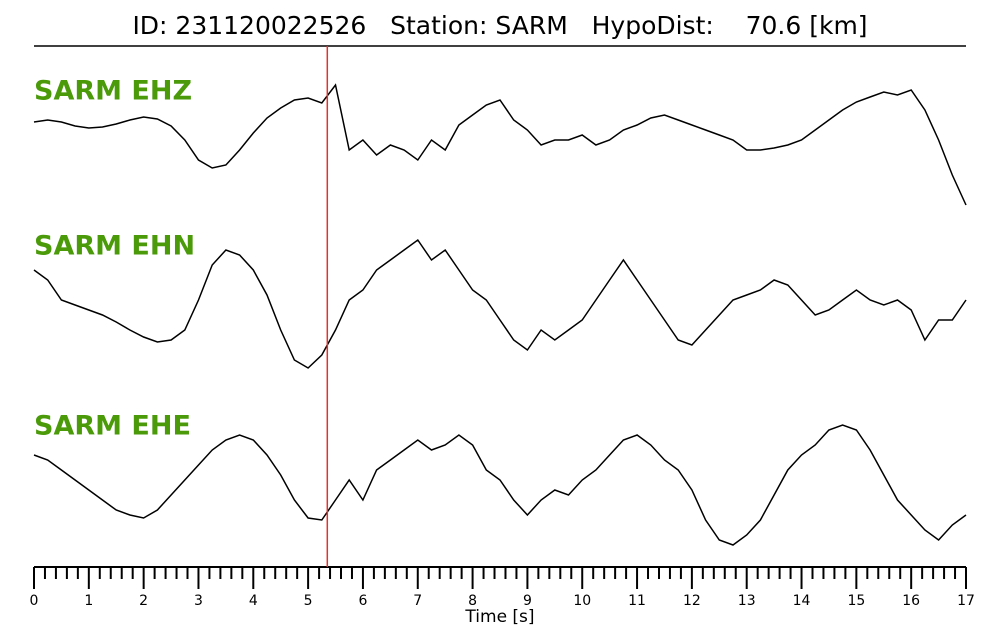 This screenshot has width=1000, height=640. Describe the element at coordinates (856, 601) in the screenshot. I see `x-tick-label: 15` at that location.